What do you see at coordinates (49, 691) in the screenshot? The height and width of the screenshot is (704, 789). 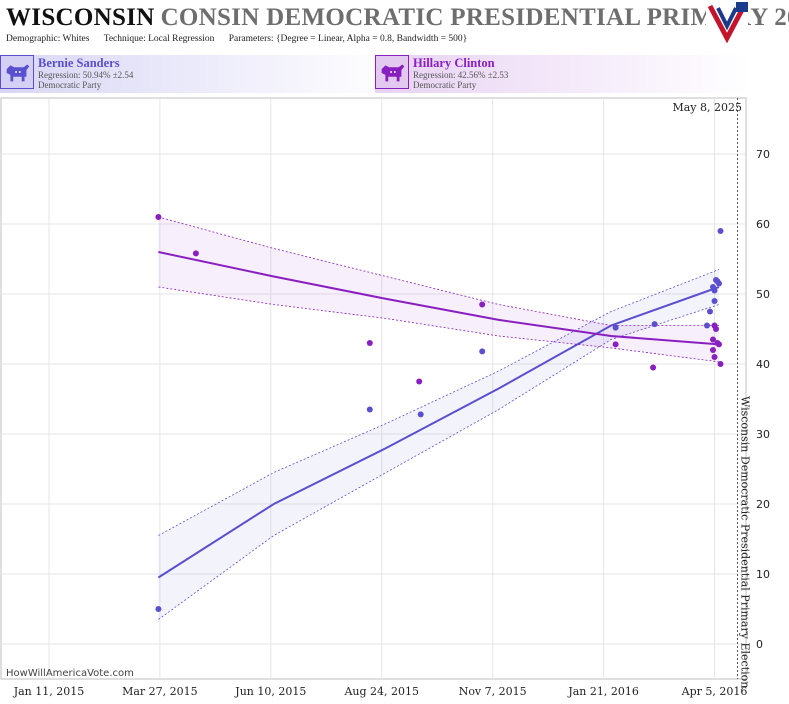 I see `x-tick-label: Jan 11, 2015` at bounding box center [49, 691].